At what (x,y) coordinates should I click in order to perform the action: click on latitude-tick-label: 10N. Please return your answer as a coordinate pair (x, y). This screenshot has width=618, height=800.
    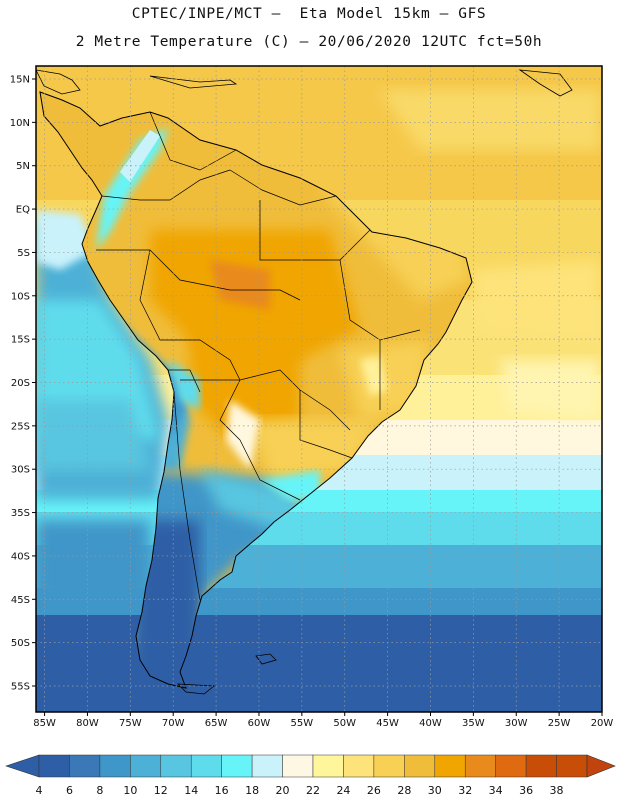
    Looking at the image, I should click on (20, 123).